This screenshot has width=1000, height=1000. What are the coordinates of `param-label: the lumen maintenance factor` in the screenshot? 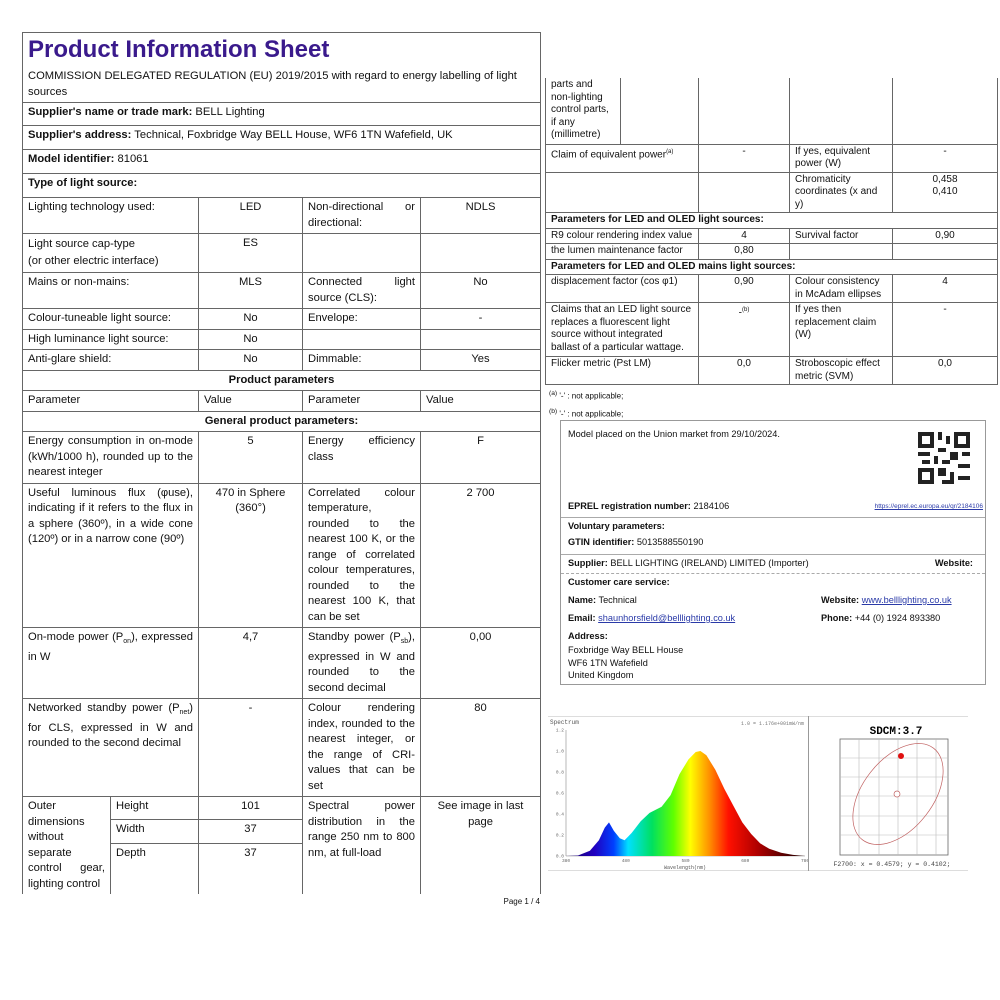 It's located at (622, 251).